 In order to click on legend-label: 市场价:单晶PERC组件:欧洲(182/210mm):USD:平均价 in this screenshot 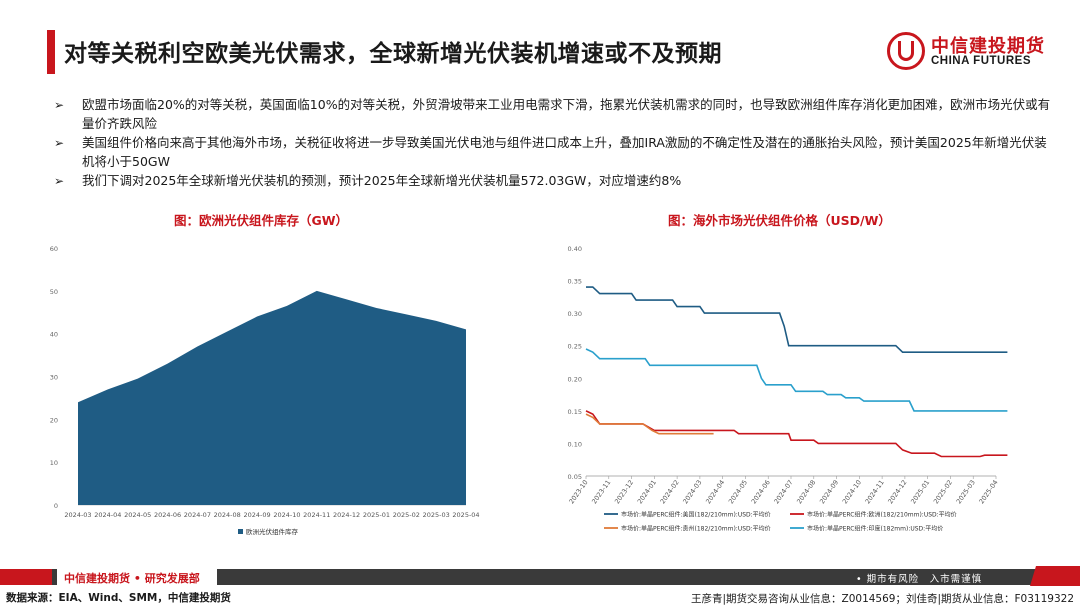, I will do `click(882, 515)`.